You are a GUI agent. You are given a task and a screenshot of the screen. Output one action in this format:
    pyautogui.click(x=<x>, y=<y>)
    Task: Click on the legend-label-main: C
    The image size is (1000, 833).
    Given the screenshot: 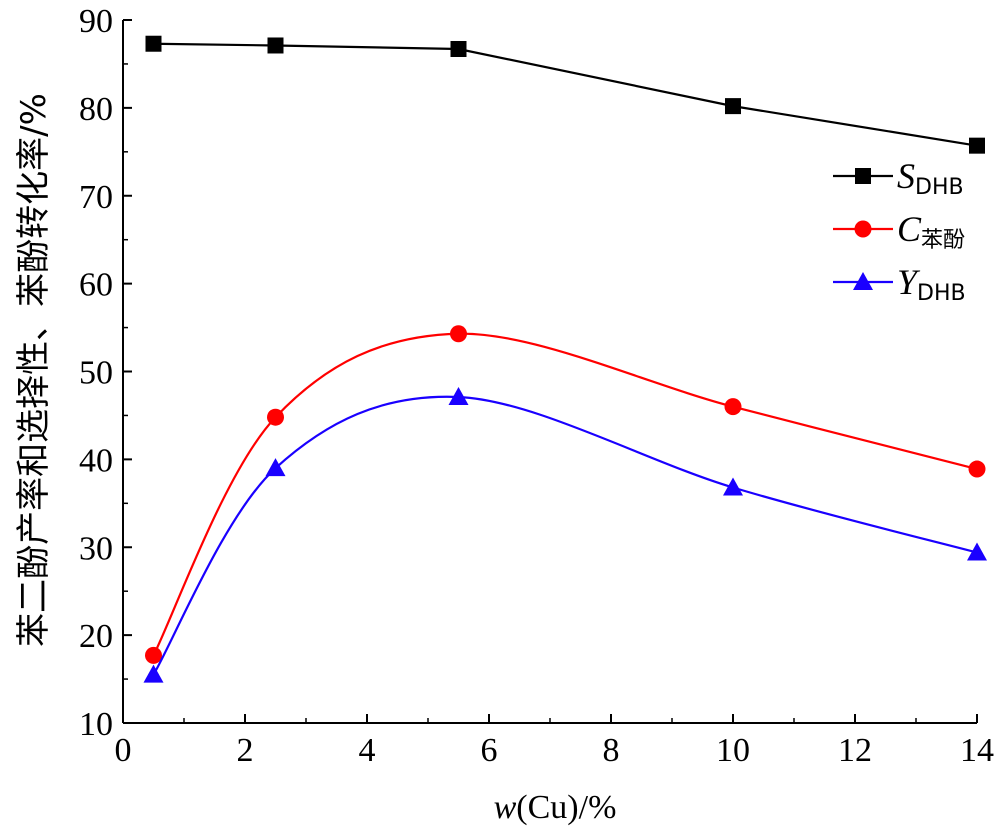 What is the action you would take?
    pyautogui.click(x=909, y=229)
    